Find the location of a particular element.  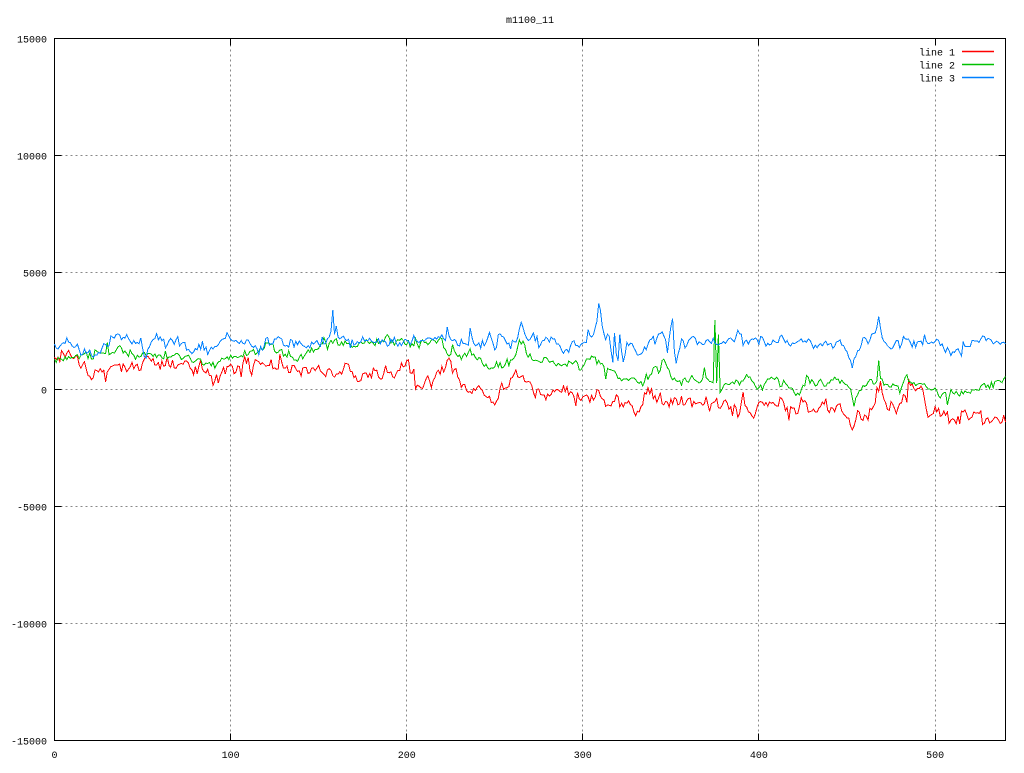

svg-text: 10000 is located at coordinates (32, 158).